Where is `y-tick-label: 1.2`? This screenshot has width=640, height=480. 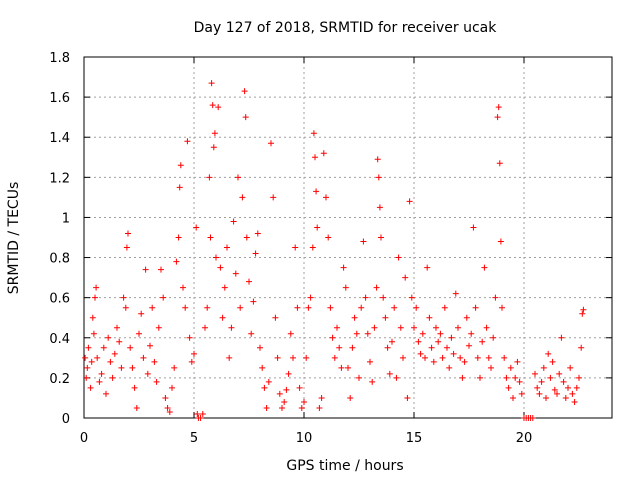
y-tick-label: 1.2 is located at coordinates (59, 178).